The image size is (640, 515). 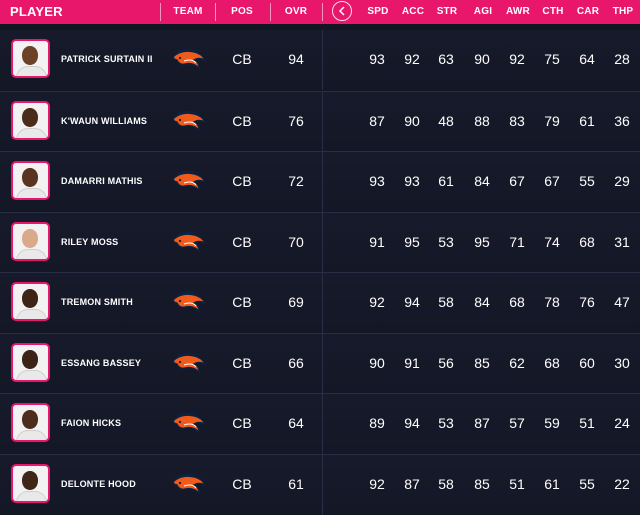 I want to click on stat-car: 64, so click(x=587, y=59).